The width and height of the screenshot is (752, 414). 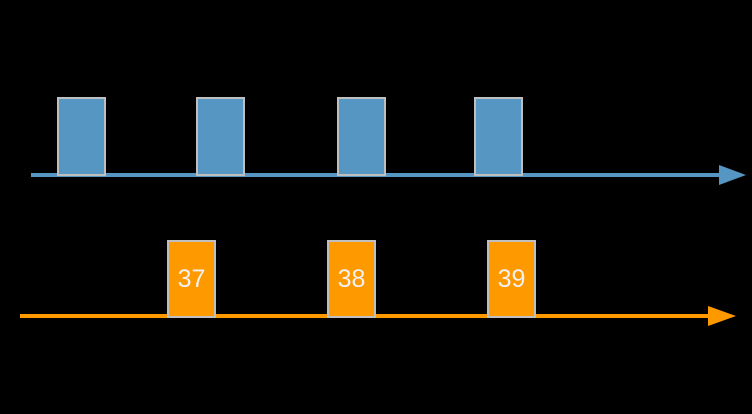 I want to click on bottom-arrow-right-icon, so click(x=722, y=316).